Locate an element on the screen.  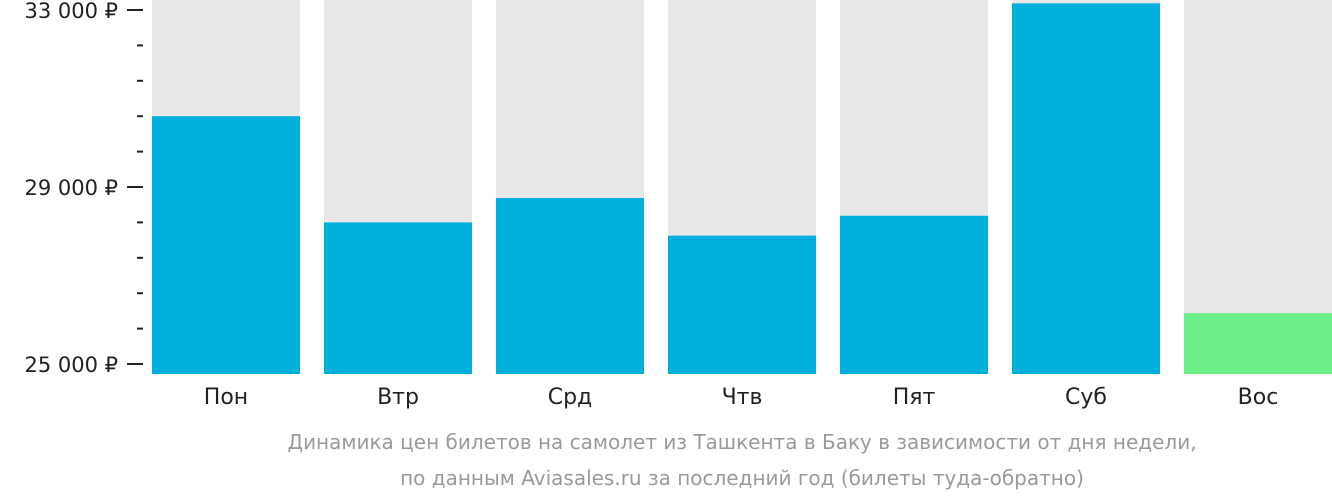
y-tick-label-1: 29 000 ₽ is located at coordinates (71, 188).